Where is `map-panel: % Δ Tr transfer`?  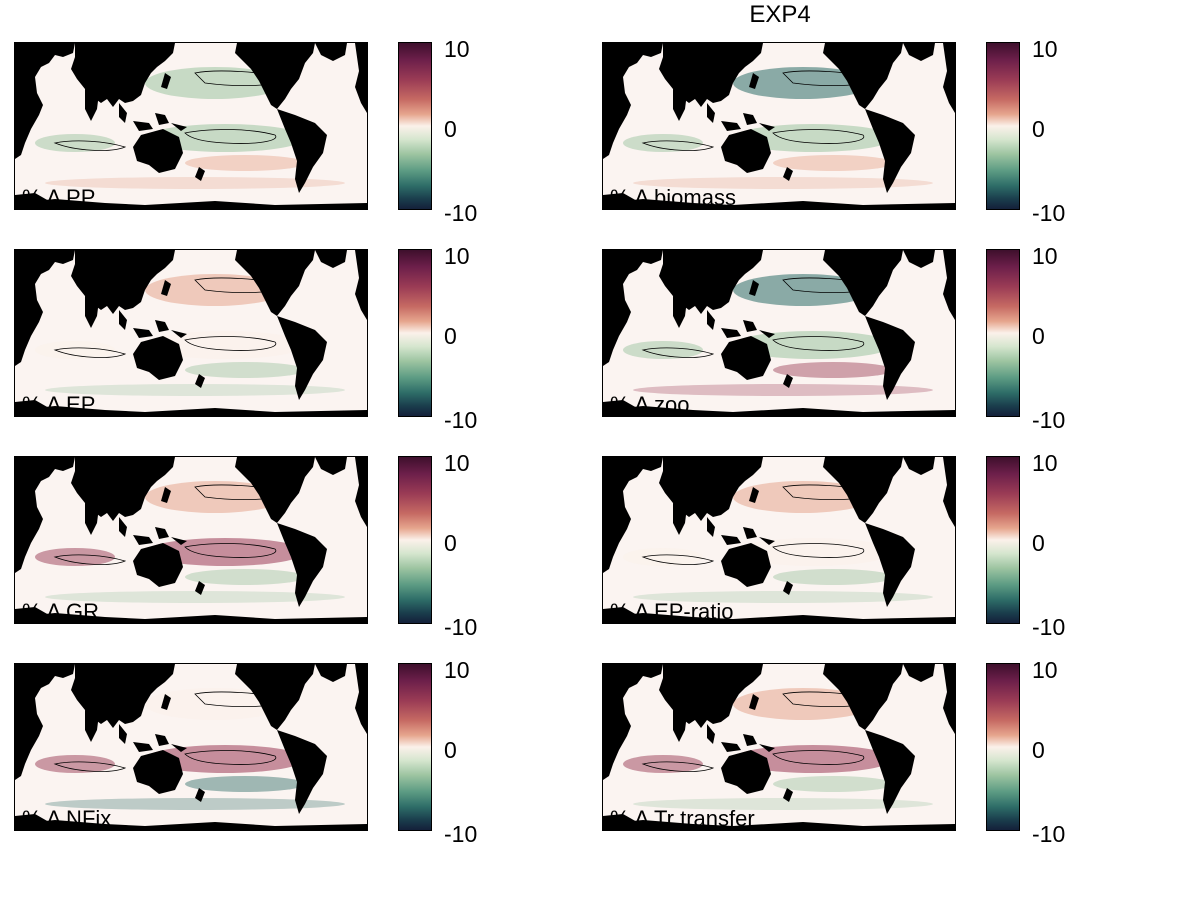
map-panel: % Δ Tr transfer is located at coordinates (779, 747).